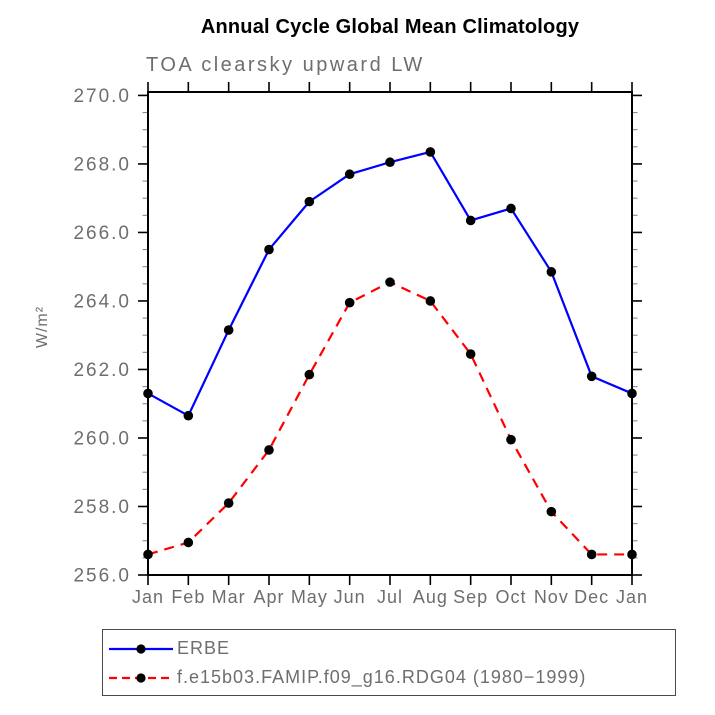 The height and width of the screenshot is (715, 715). Describe the element at coordinates (102, 96) in the screenshot. I see `y-tick-label: 270.0` at that location.